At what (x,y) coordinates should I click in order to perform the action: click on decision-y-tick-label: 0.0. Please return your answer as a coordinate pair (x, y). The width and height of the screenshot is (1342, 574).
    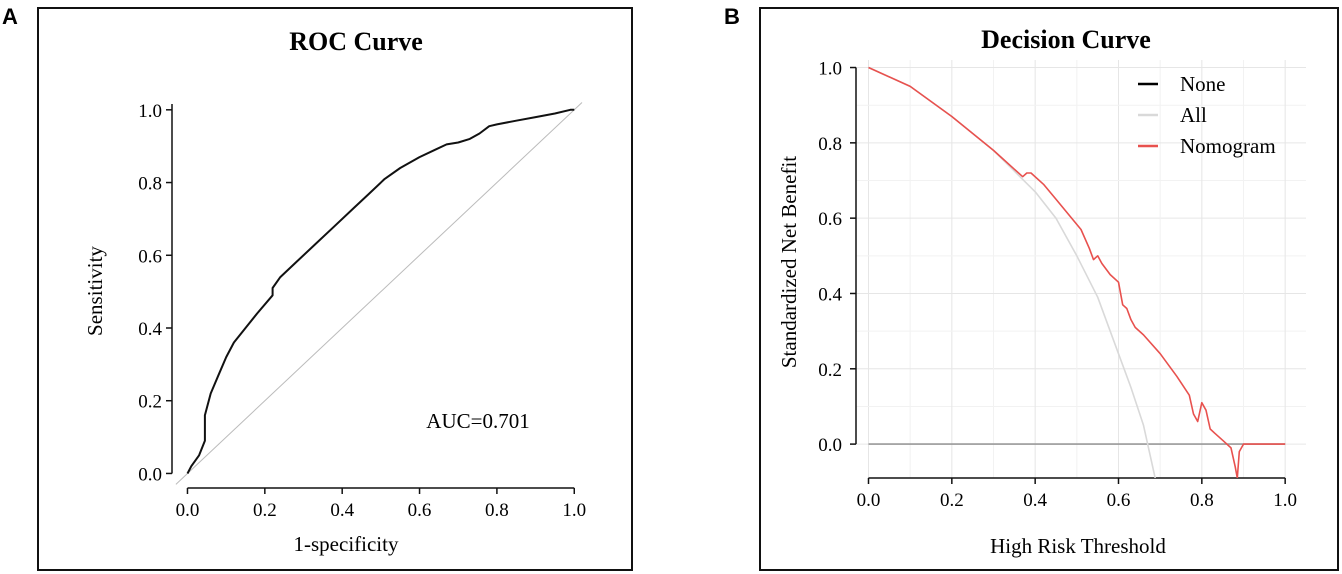
    Looking at the image, I should click on (830, 445).